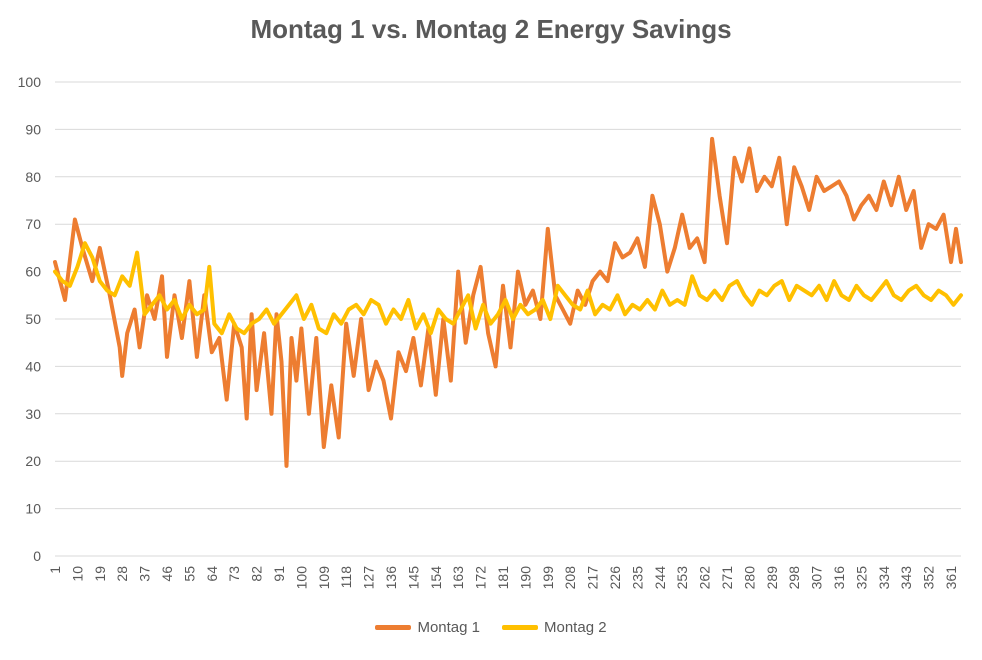  What do you see at coordinates (167, 574) in the screenshot?
I see `x-tick-label: 46` at bounding box center [167, 574].